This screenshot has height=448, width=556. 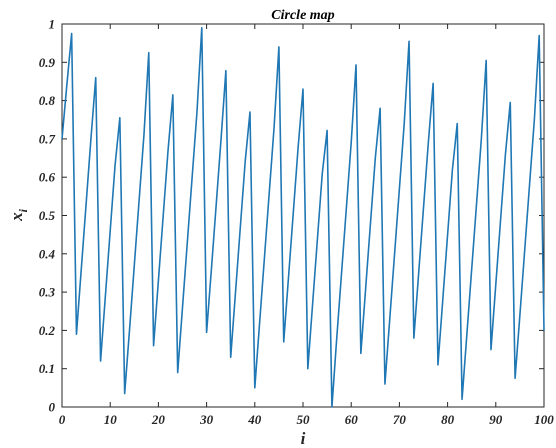 I want to click on x-tick-label: 70, so click(x=400, y=419).